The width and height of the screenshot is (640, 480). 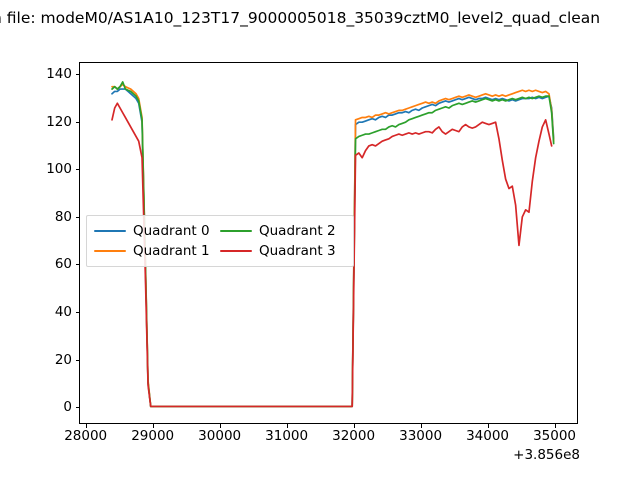 I want to click on legend-entry: Quadrant 3, so click(x=283, y=251).